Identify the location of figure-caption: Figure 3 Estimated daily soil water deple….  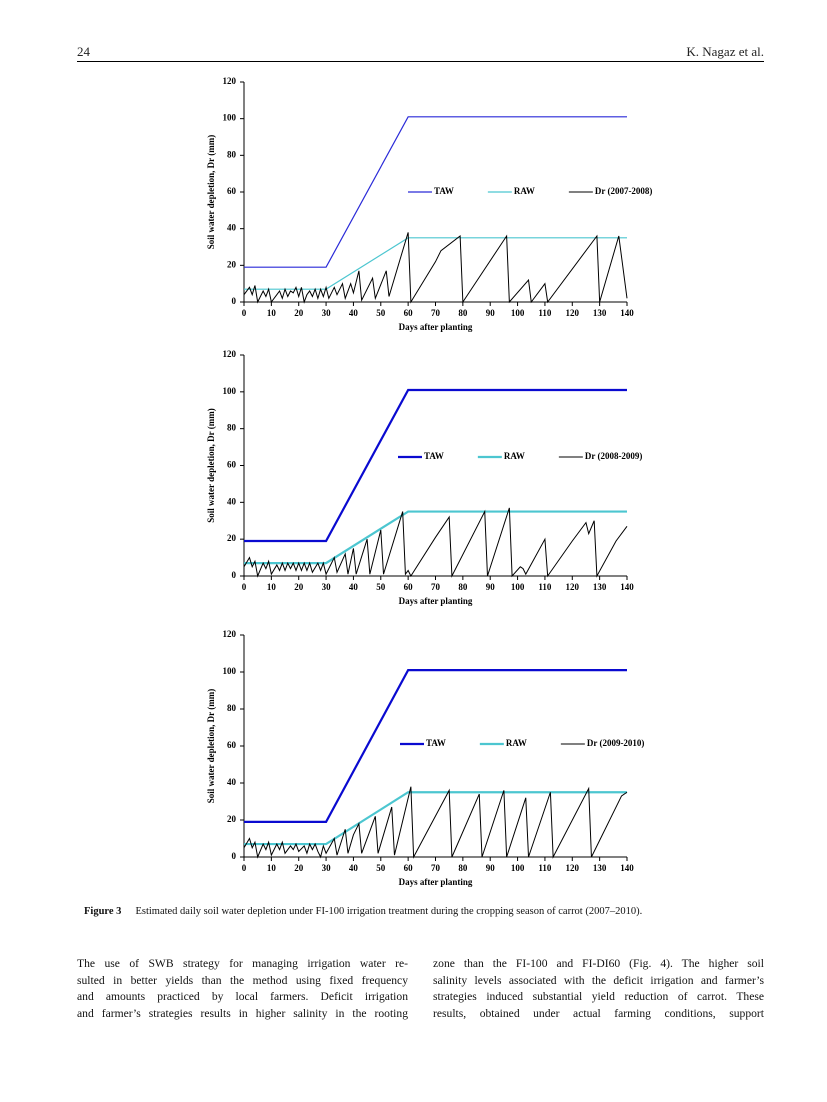
(363, 911).